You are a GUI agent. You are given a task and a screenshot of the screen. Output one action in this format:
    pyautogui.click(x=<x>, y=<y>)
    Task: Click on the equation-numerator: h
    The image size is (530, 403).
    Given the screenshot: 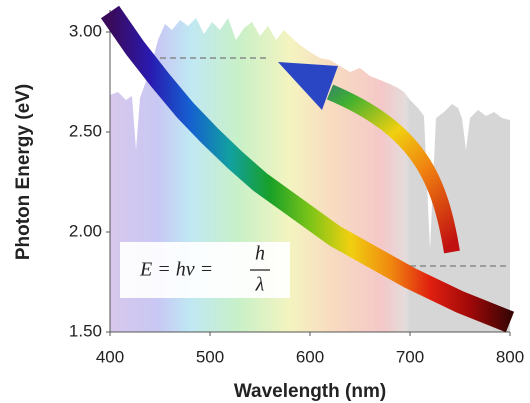 What is the action you would take?
    pyautogui.click(x=260, y=254)
    